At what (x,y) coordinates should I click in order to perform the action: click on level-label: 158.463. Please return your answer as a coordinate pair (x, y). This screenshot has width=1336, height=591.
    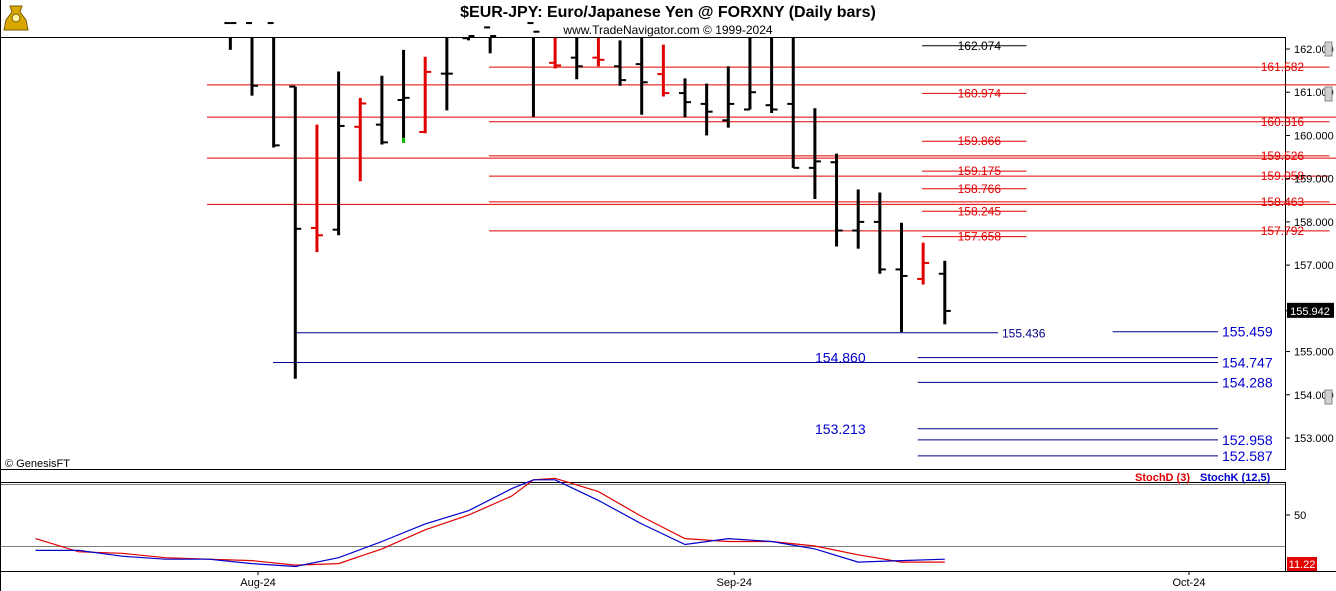
    Looking at the image, I should click on (1283, 202).